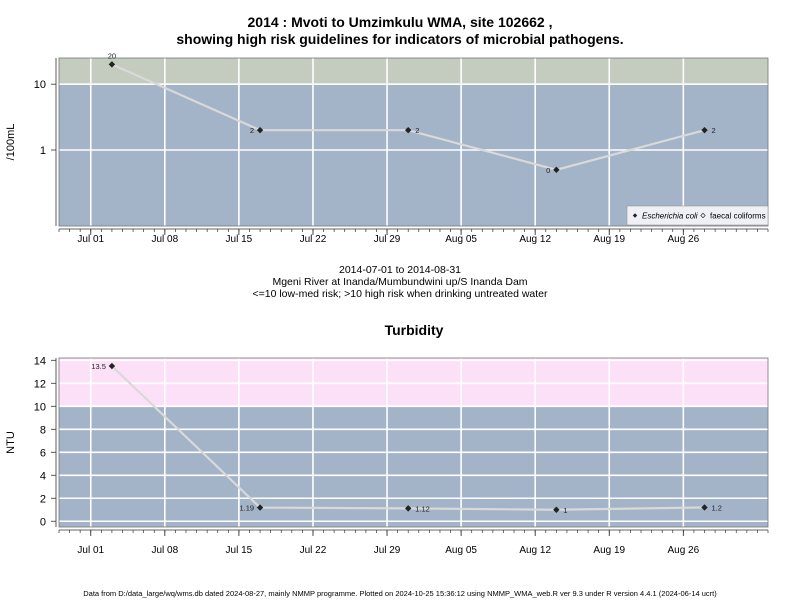 The width and height of the screenshot is (800, 600). Describe the element at coordinates (461, 550) in the screenshot. I see `turbidity-x-tick-label: Aug 05` at that location.